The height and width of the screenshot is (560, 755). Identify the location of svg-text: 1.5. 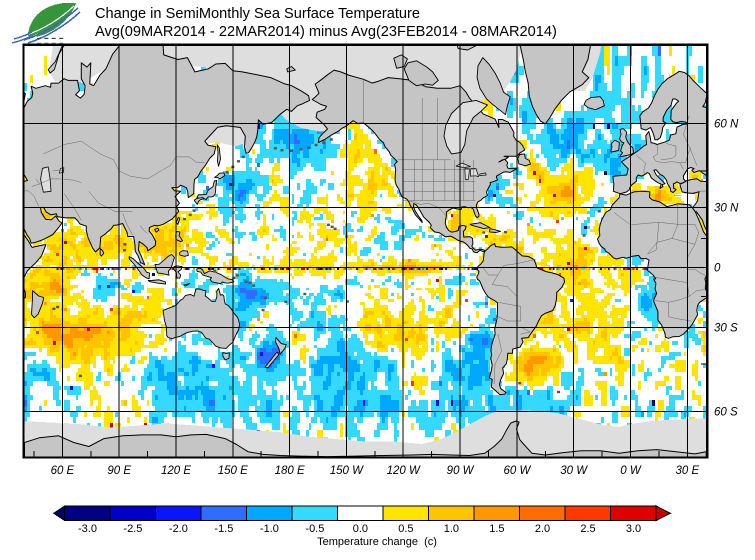
(496, 529).